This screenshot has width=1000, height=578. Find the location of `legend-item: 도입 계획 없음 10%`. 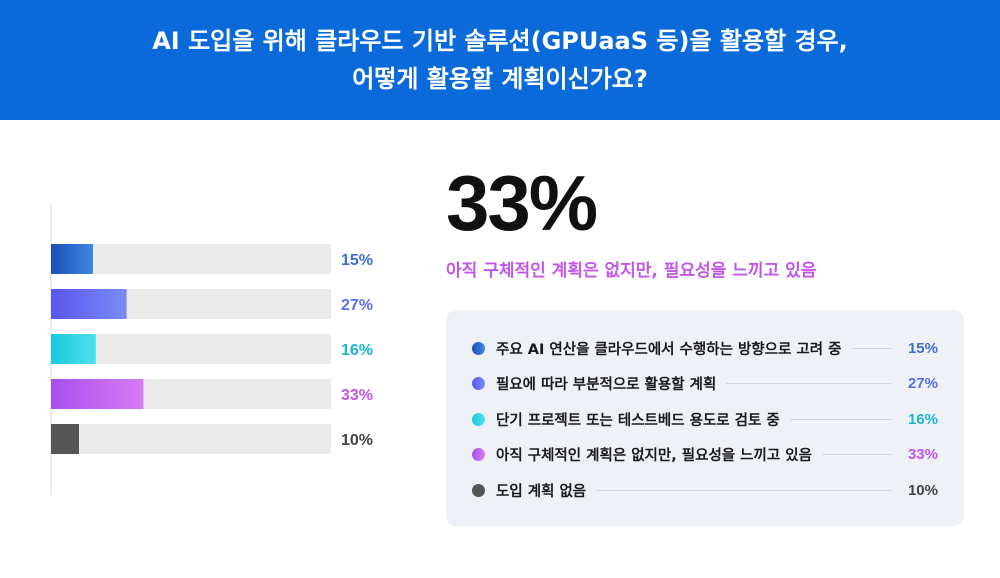

legend-item: 도입 계획 없음 10% is located at coordinates (705, 490).